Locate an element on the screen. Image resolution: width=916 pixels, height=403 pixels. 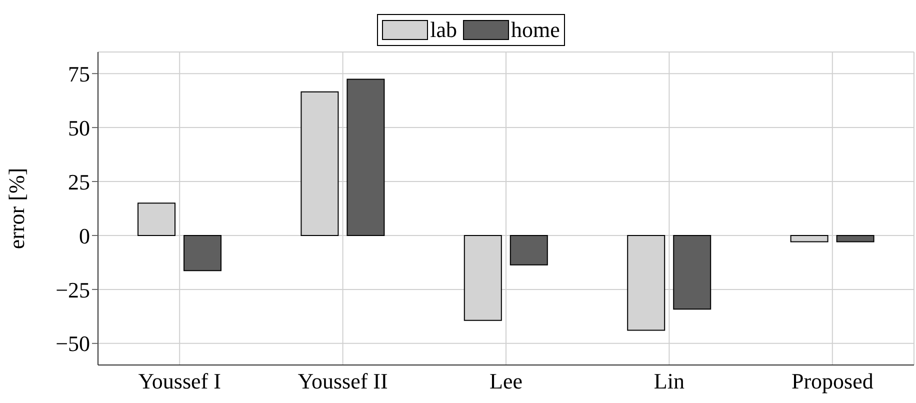
x-tick-label: Youssef I is located at coordinates (179, 381).